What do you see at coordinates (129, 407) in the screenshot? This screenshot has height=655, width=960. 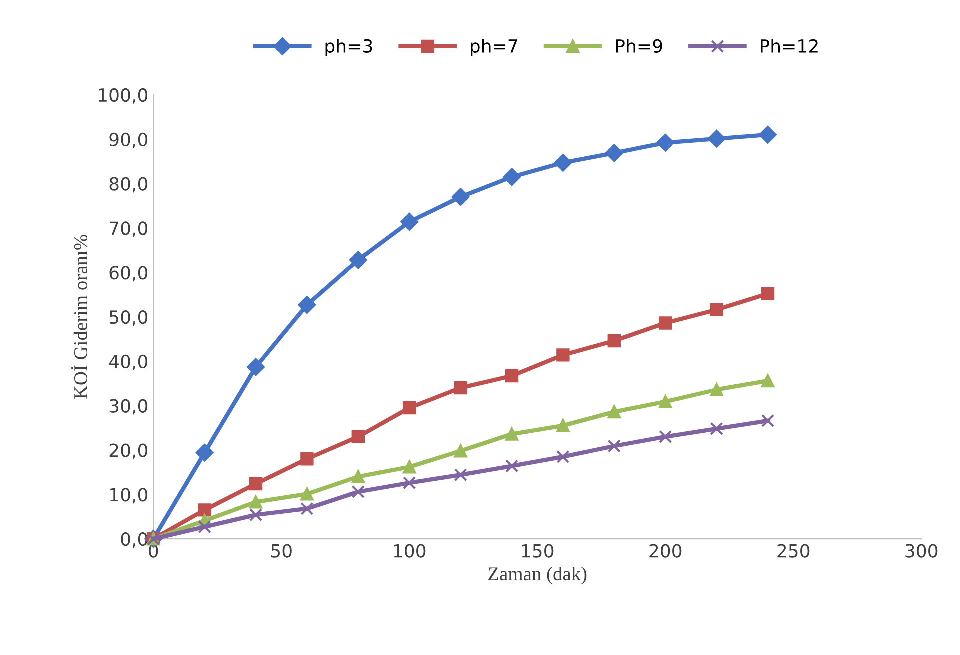 I see `y-tick-label: 30,0` at bounding box center [129, 407].